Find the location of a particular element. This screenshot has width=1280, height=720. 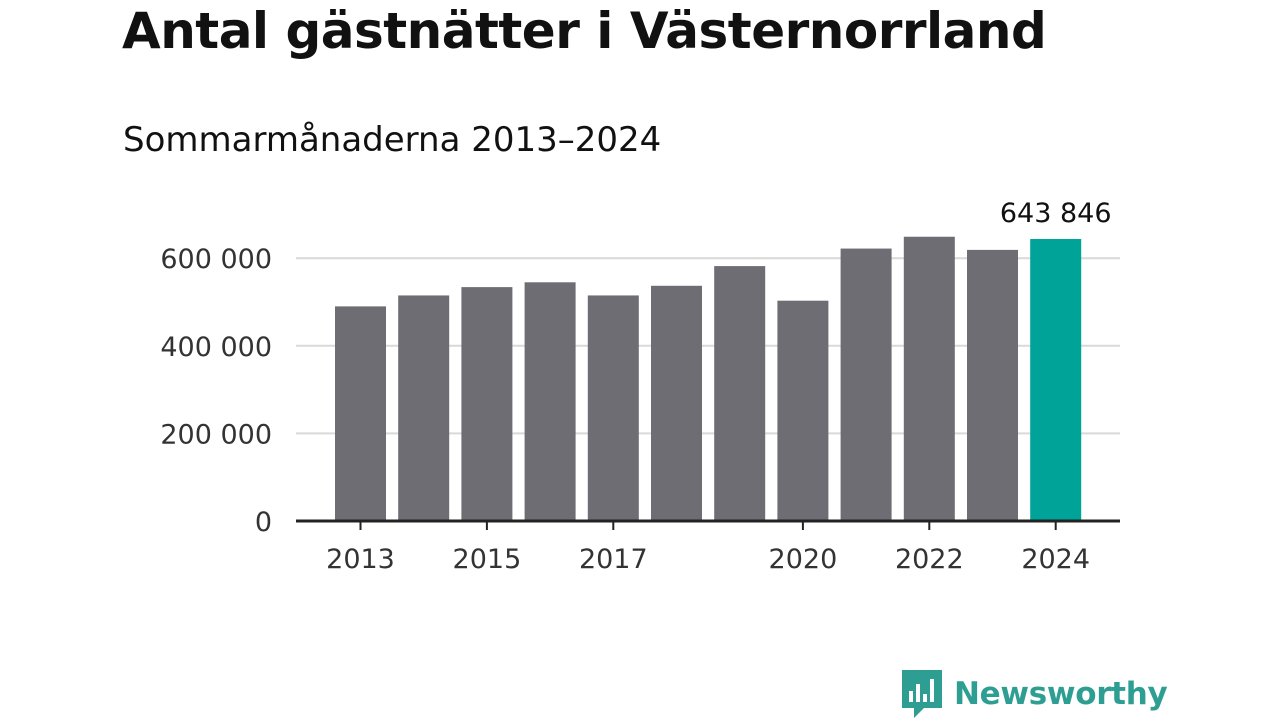

bar-2019 is located at coordinates (740, 393).